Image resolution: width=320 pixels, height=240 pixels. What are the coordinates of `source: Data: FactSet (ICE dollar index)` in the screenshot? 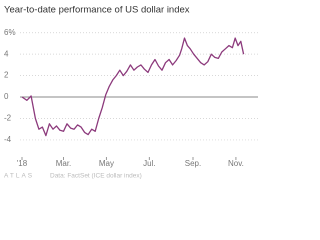 It's located at (96, 176).